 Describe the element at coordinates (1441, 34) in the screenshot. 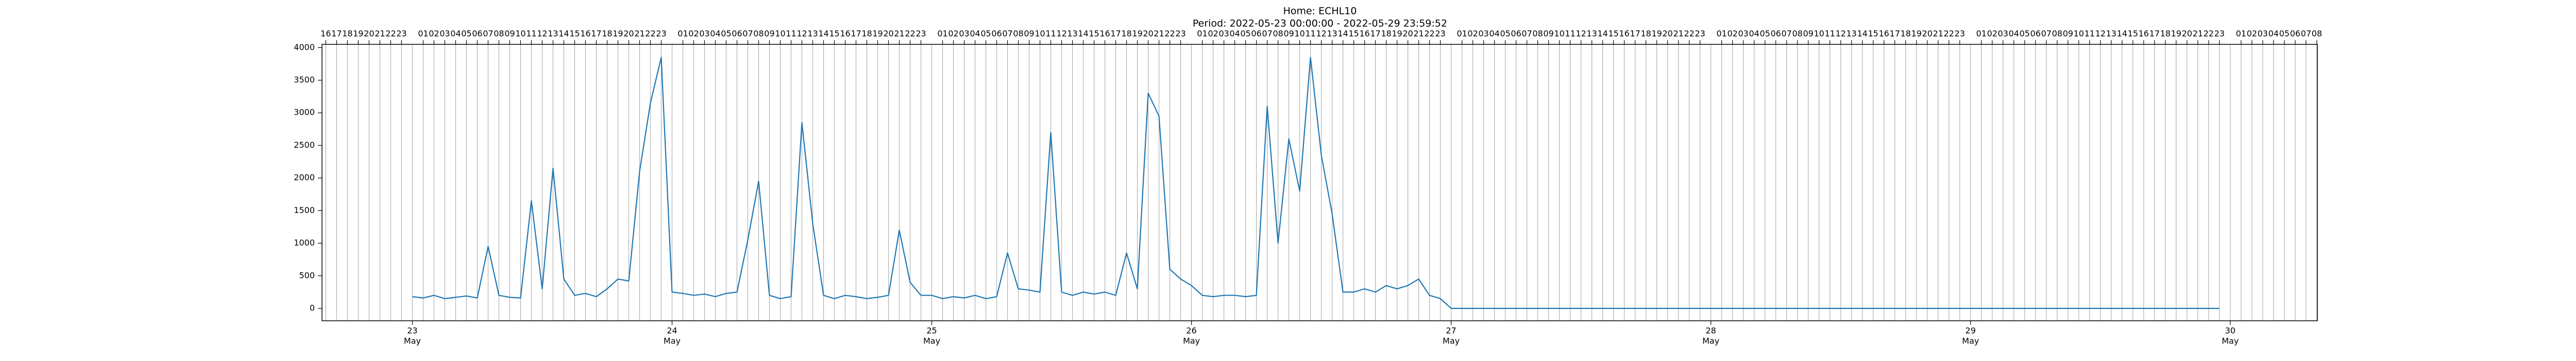

I see `top-tick-label: 23` at that location.